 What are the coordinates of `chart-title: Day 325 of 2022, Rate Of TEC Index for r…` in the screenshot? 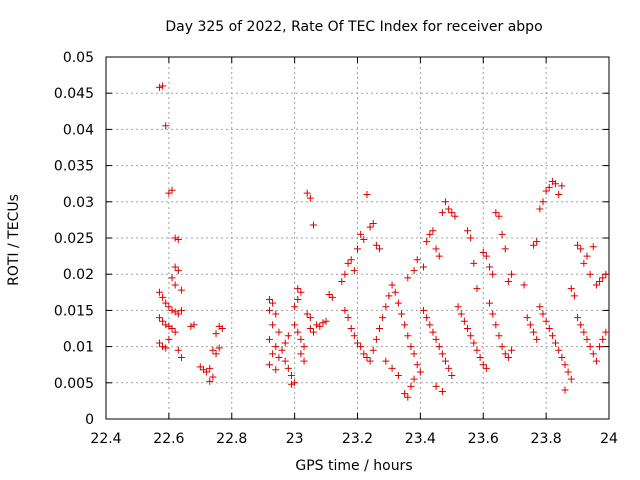 It's located at (353, 27).